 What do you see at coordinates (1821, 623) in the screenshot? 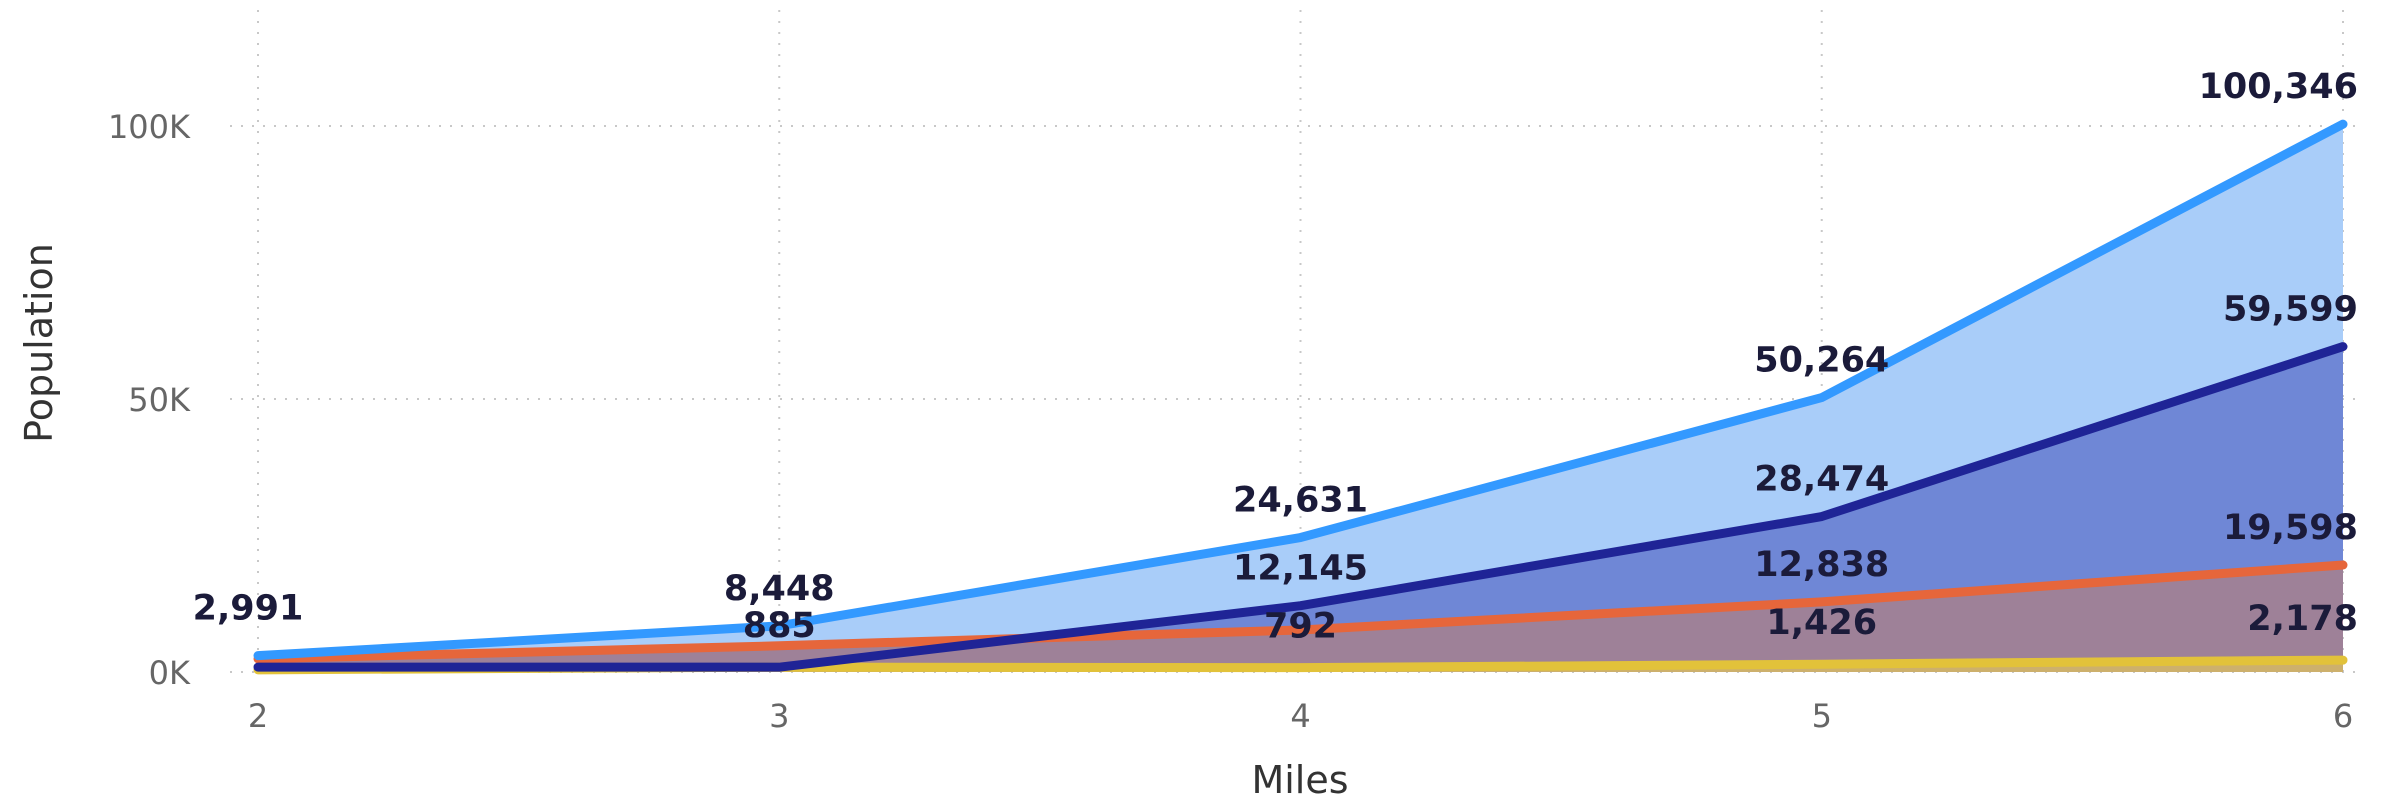
I see `data-label: 1,426` at bounding box center [1821, 623].